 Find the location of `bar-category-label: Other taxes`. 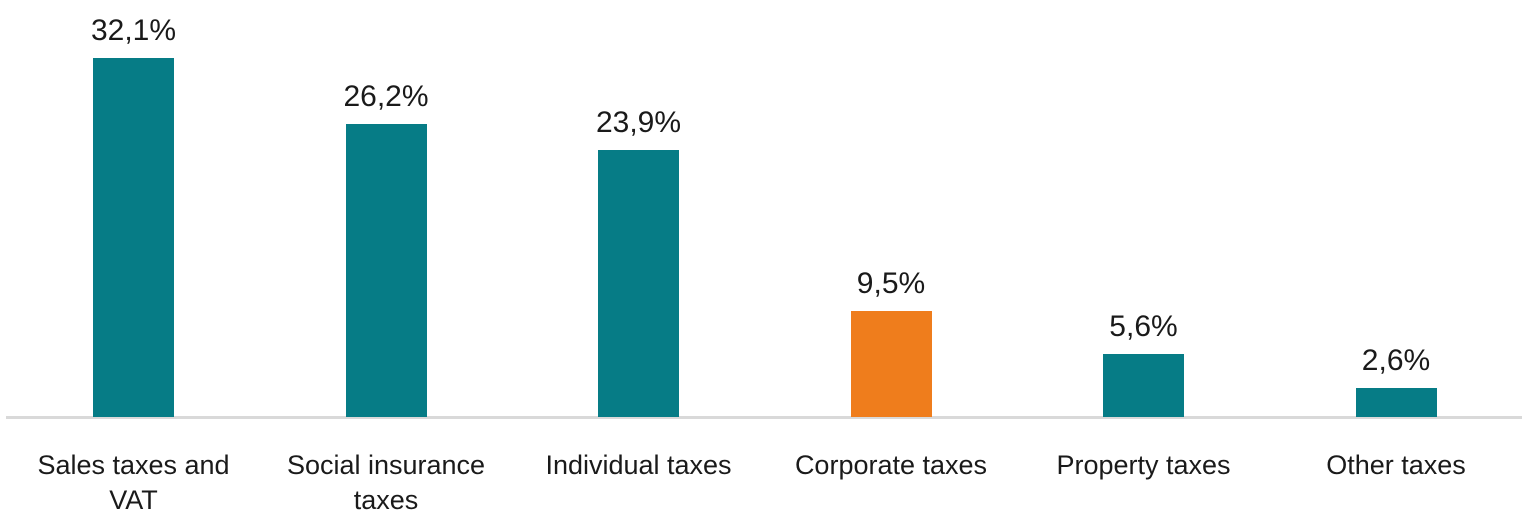

bar-category-label: Other taxes is located at coordinates (1396, 465).